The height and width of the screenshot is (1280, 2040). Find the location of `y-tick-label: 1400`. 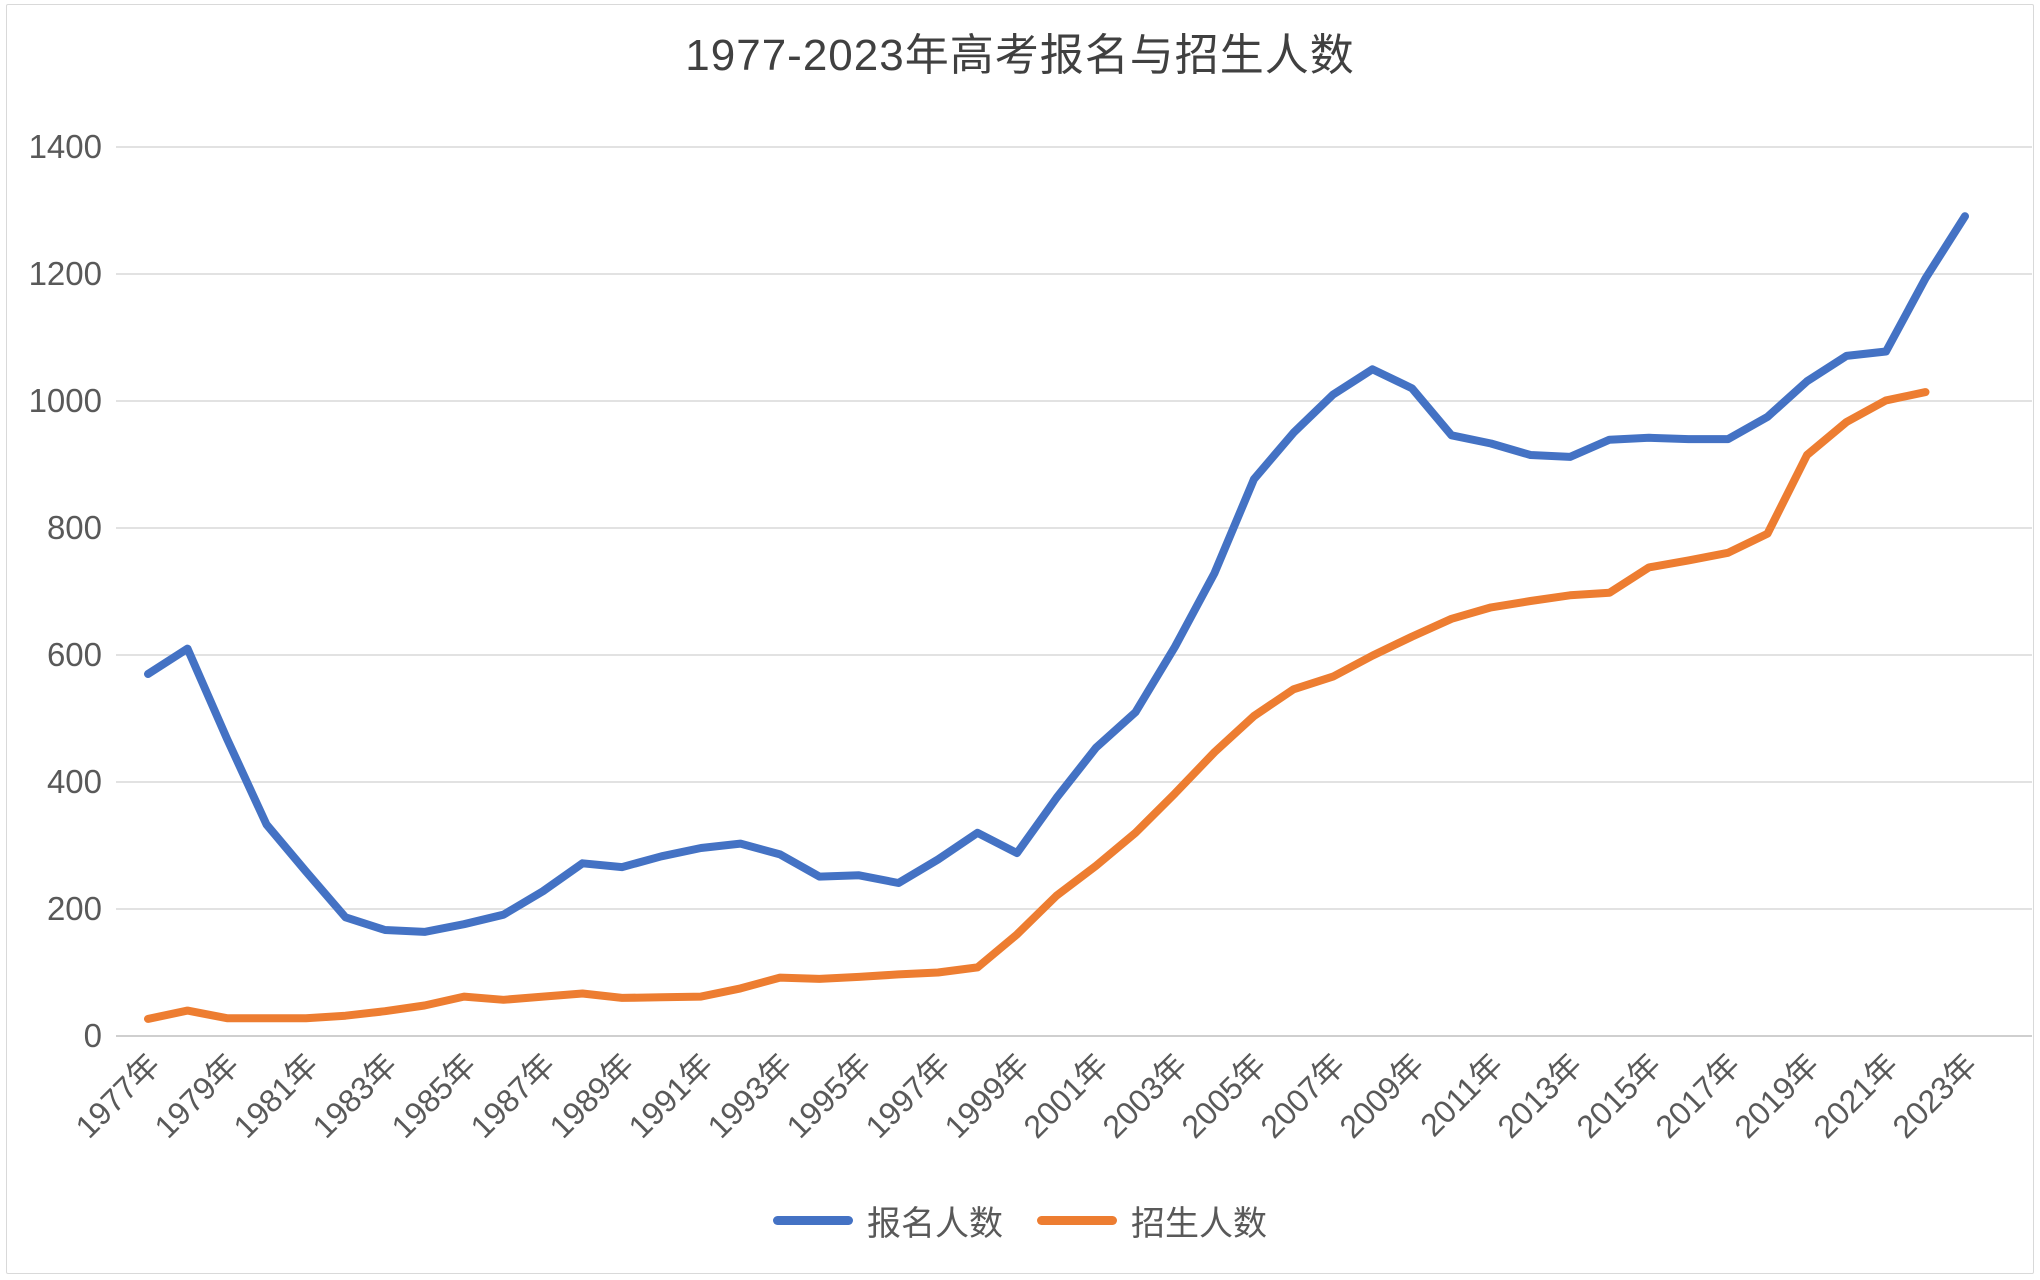

y-tick-label: 1400 is located at coordinates (65, 146).